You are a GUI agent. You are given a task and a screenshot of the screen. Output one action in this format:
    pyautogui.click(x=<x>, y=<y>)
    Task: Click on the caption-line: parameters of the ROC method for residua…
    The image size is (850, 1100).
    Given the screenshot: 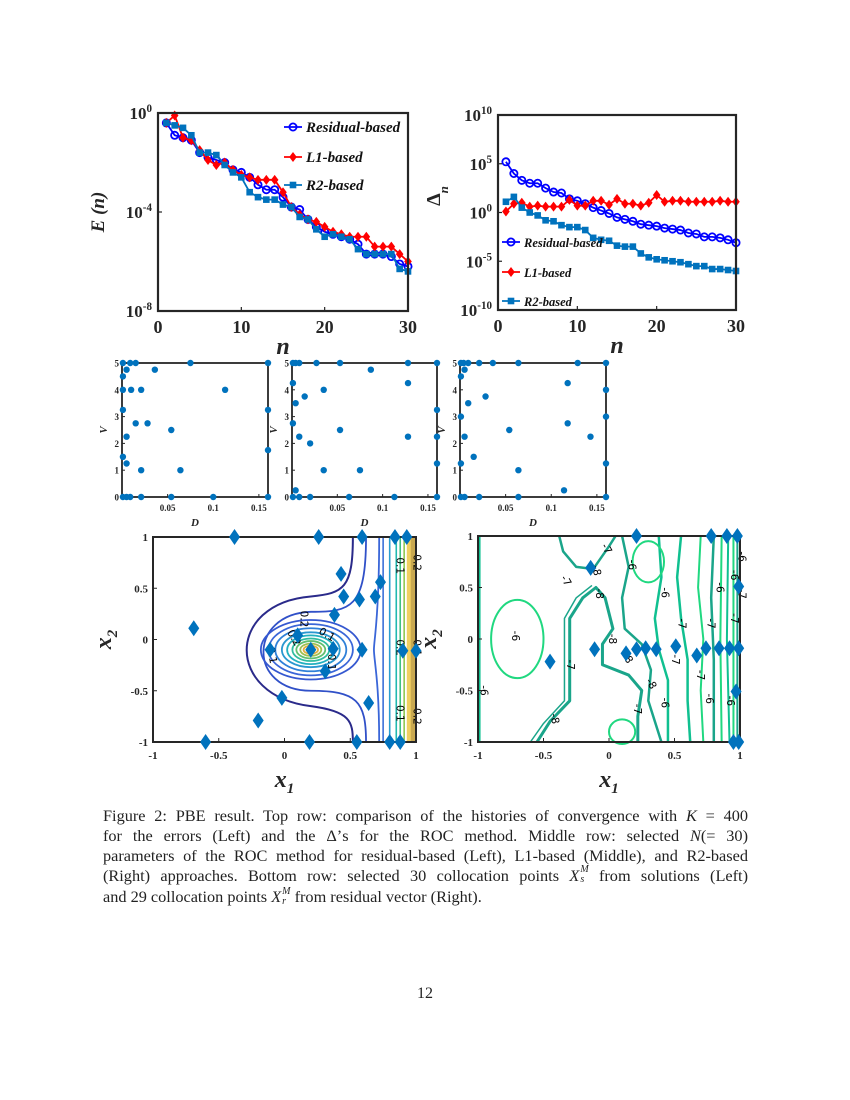 What is the action you would take?
    pyautogui.click(x=425, y=856)
    